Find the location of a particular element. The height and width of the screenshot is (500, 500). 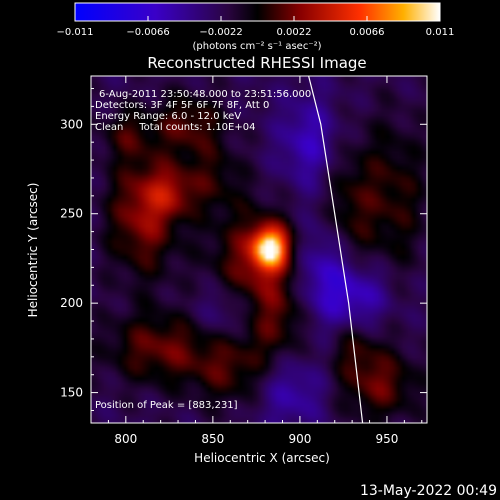

colorbar-tick-label: −0.0022 is located at coordinates (220, 32).